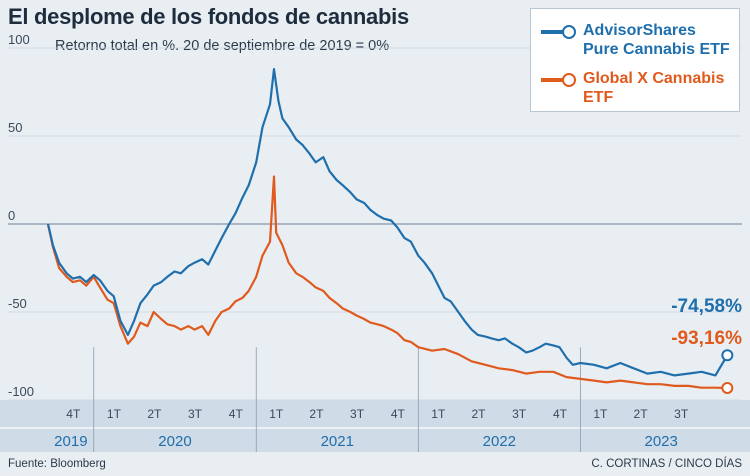  Describe the element at coordinates (19, 39) in the screenshot. I see `y-tick-label: 100` at that location.